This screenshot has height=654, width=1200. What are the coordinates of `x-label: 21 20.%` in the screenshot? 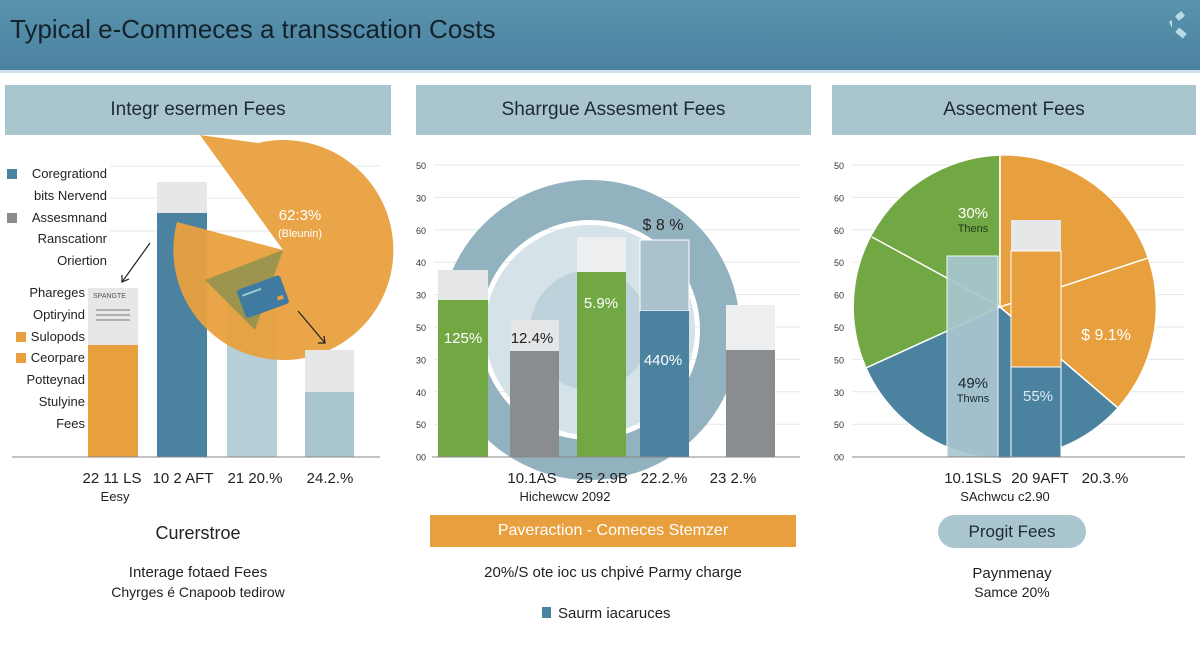 It's located at (255, 478).